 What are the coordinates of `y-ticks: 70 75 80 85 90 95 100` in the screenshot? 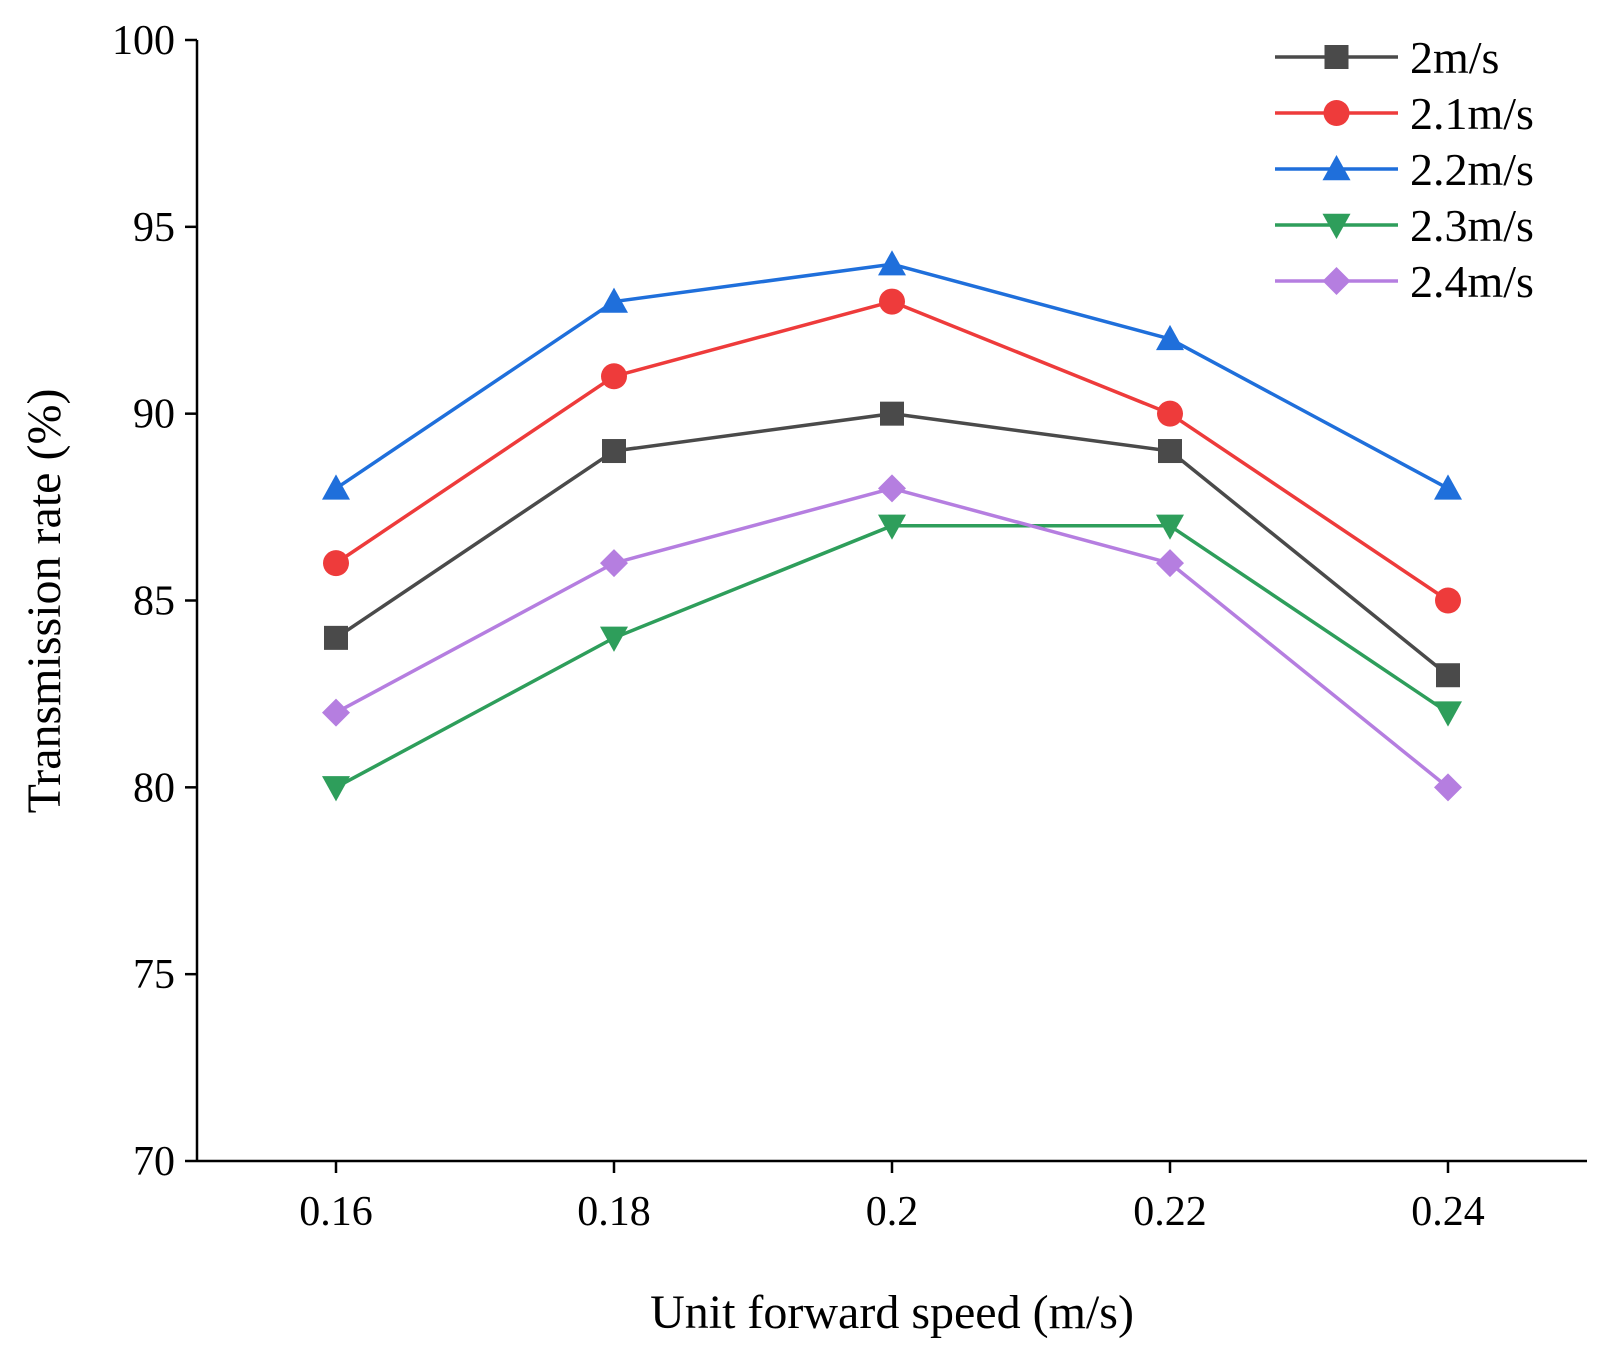 It's located at (154, 601).